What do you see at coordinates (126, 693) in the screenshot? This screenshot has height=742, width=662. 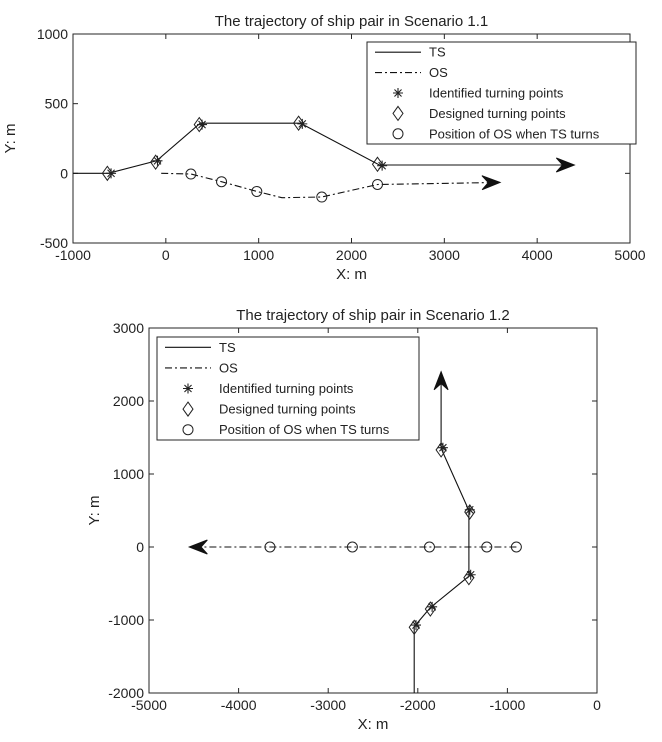 I see `y-tick-label: -2000` at bounding box center [126, 693].